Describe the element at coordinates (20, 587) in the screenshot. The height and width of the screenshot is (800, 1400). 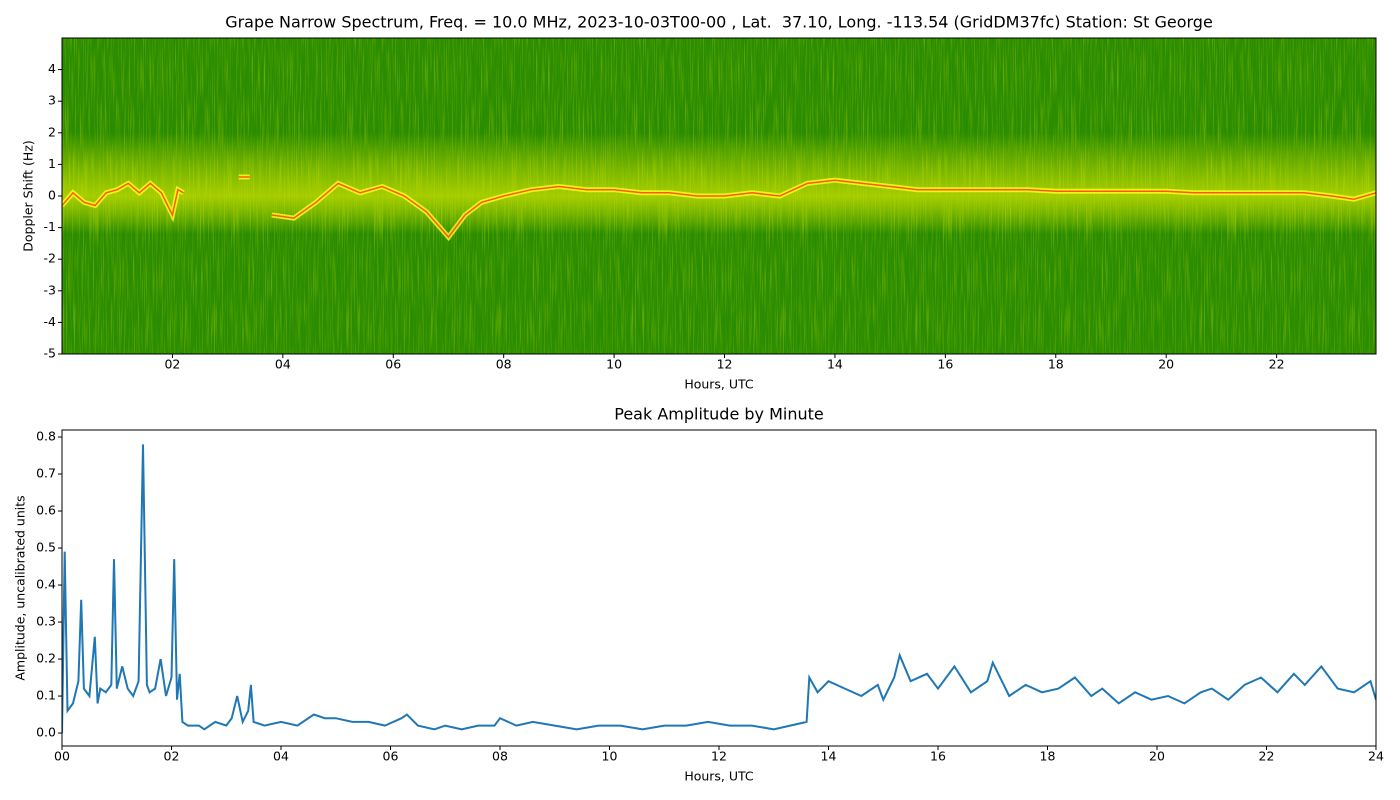
I see `y-axis-label: Amplitude, uncalibrated units` at that location.